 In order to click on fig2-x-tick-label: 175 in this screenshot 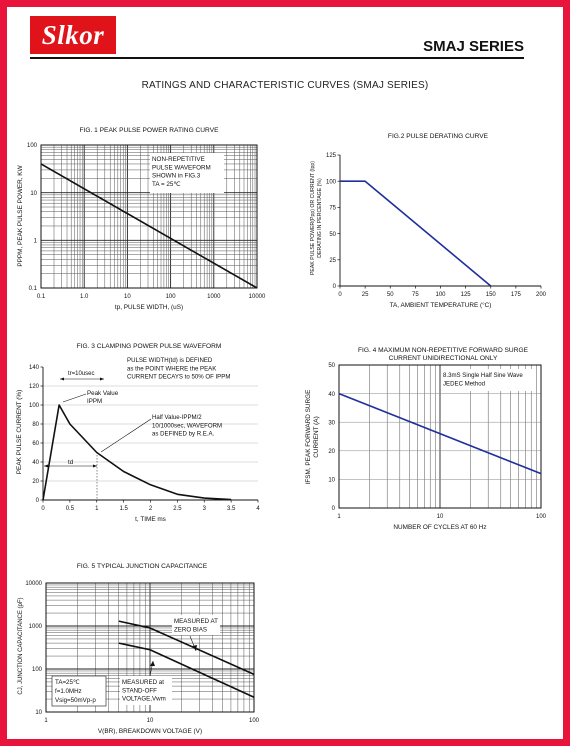, I will do `click(516, 295)`.